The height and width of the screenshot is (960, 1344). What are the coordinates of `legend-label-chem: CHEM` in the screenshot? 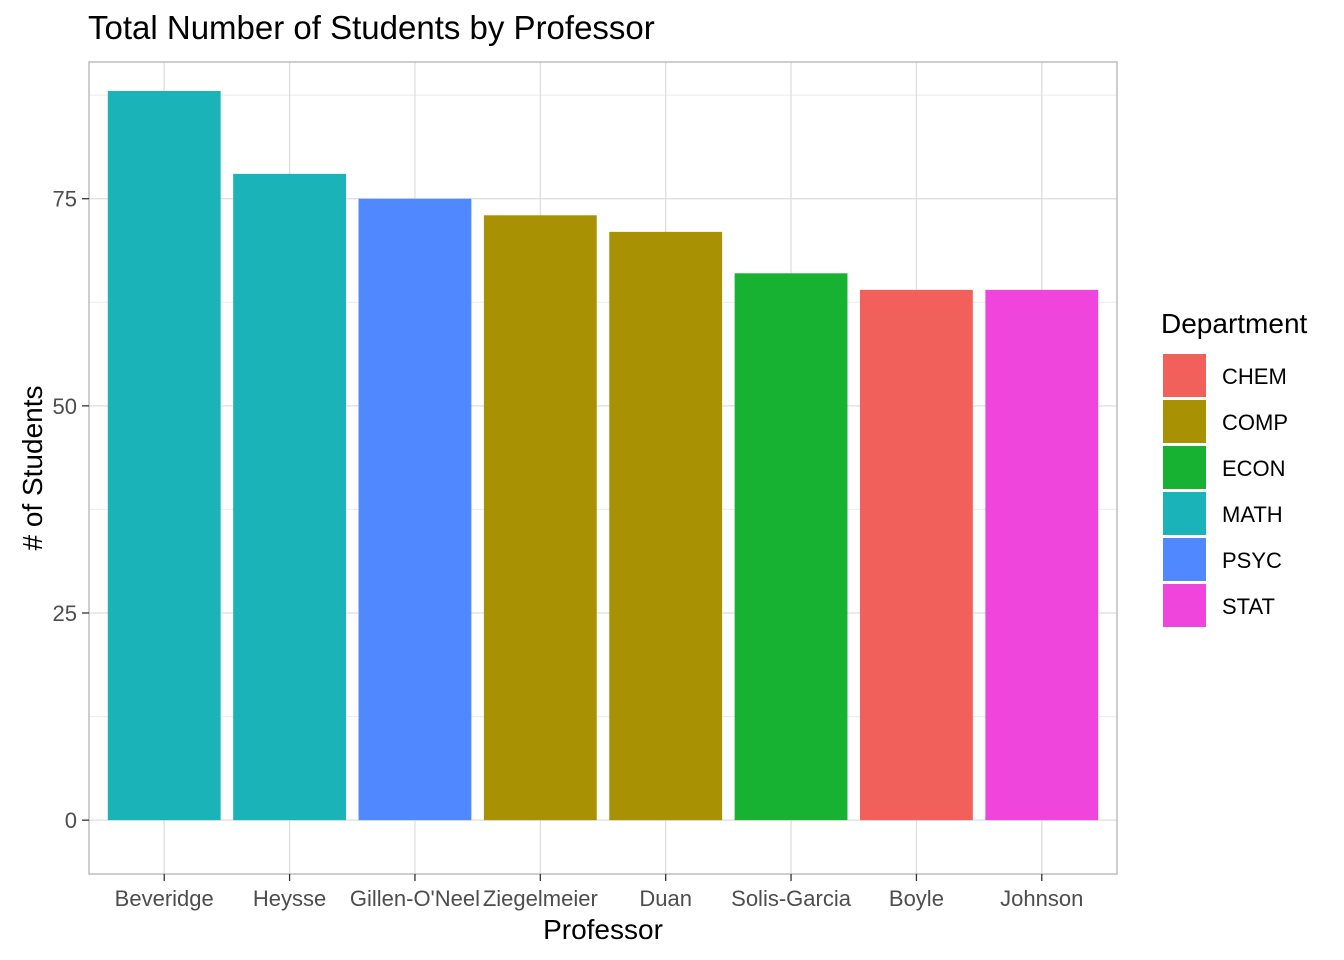 It's located at (1254, 376).